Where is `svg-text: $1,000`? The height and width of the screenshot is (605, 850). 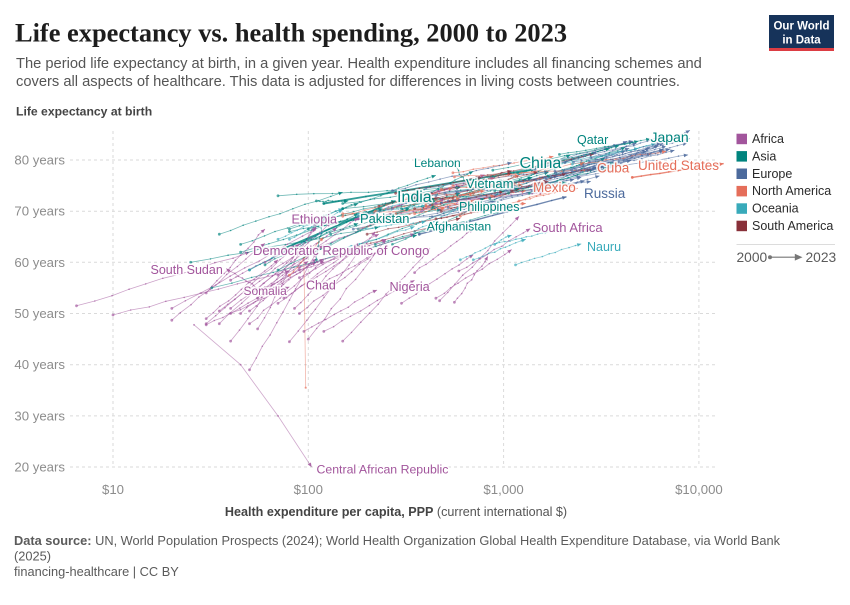
svg-text: $1,000 is located at coordinates (503, 489).